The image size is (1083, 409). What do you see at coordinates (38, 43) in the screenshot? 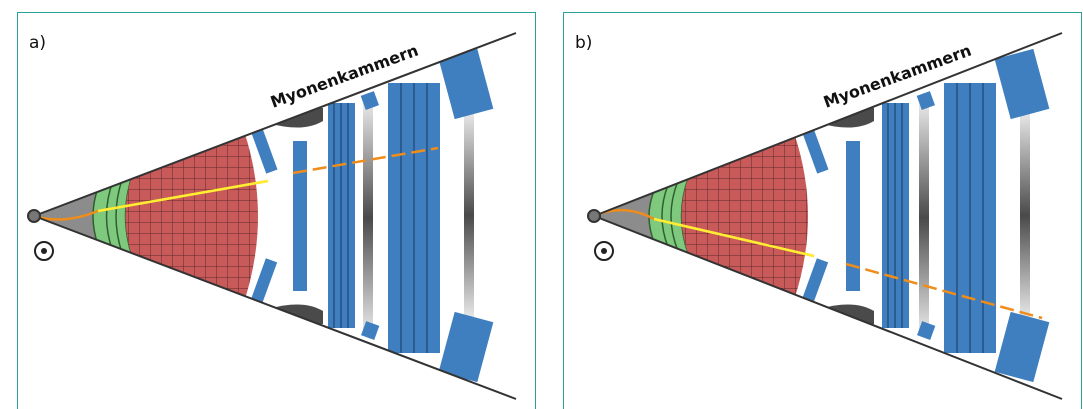
I see `panel-label: a)` at bounding box center [38, 43].